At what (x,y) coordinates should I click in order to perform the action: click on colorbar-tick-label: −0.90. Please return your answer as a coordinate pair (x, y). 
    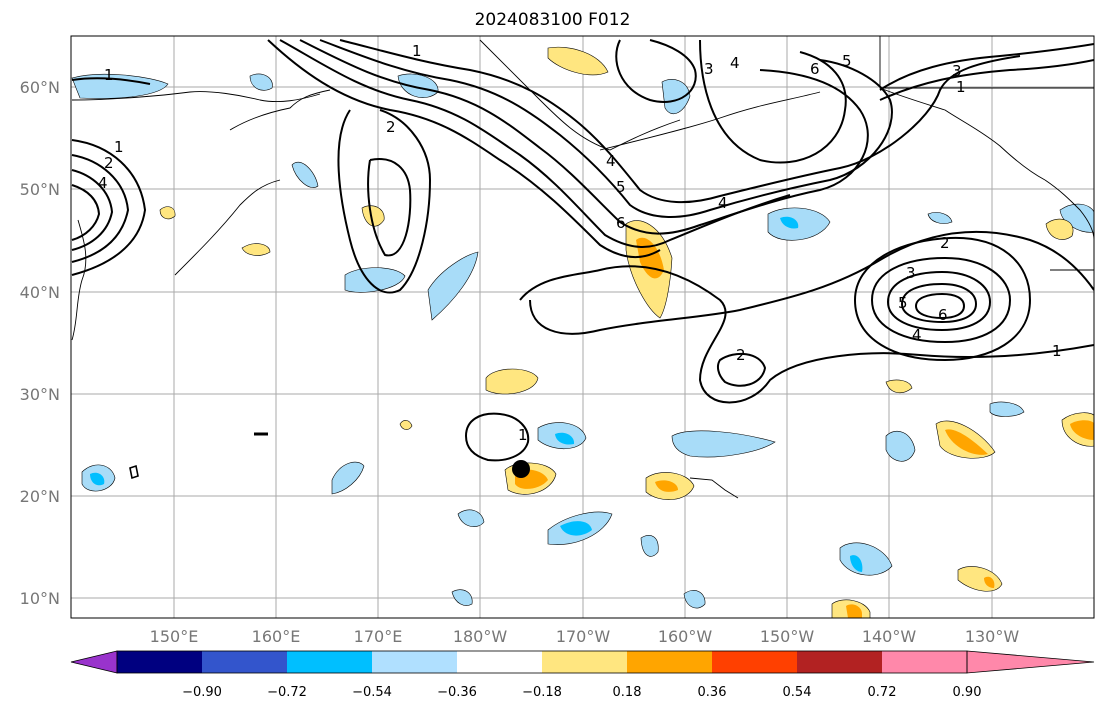
    Looking at the image, I should click on (202, 692).